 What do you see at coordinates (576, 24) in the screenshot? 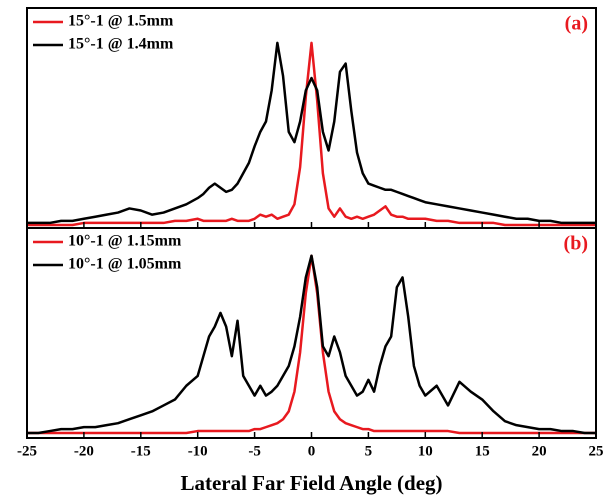
I see `panel-label: (a)` at bounding box center [576, 24].